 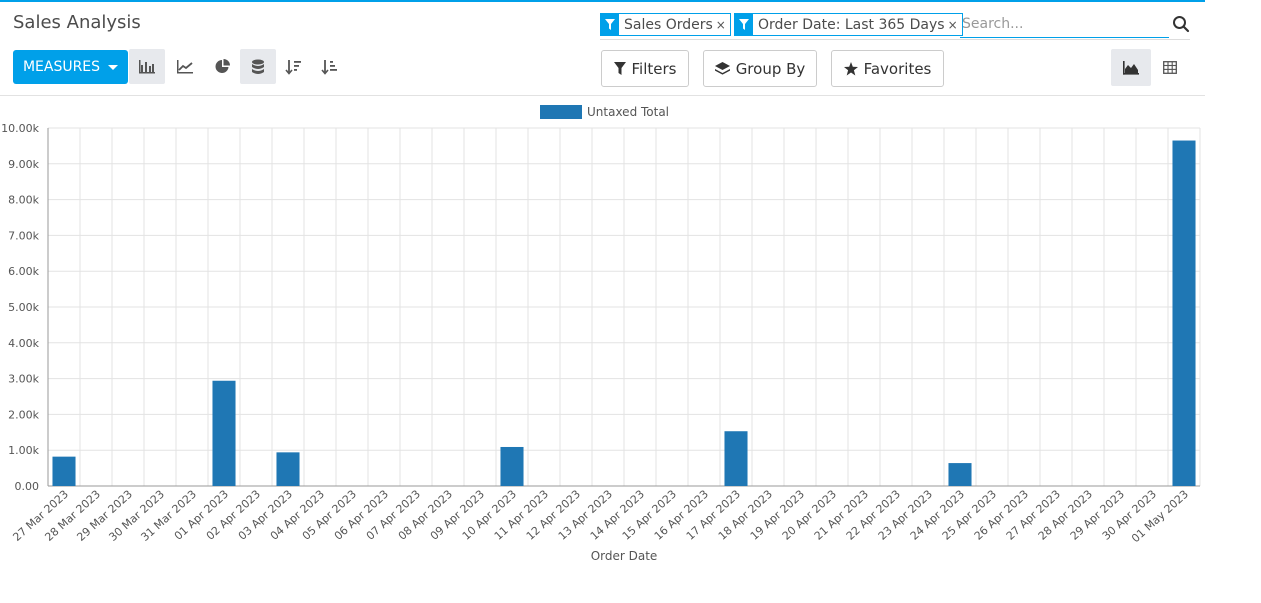 What do you see at coordinates (20, 128) in the screenshot?
I see `y-tick-label: 10.00k` at bounding box center [20, 128].